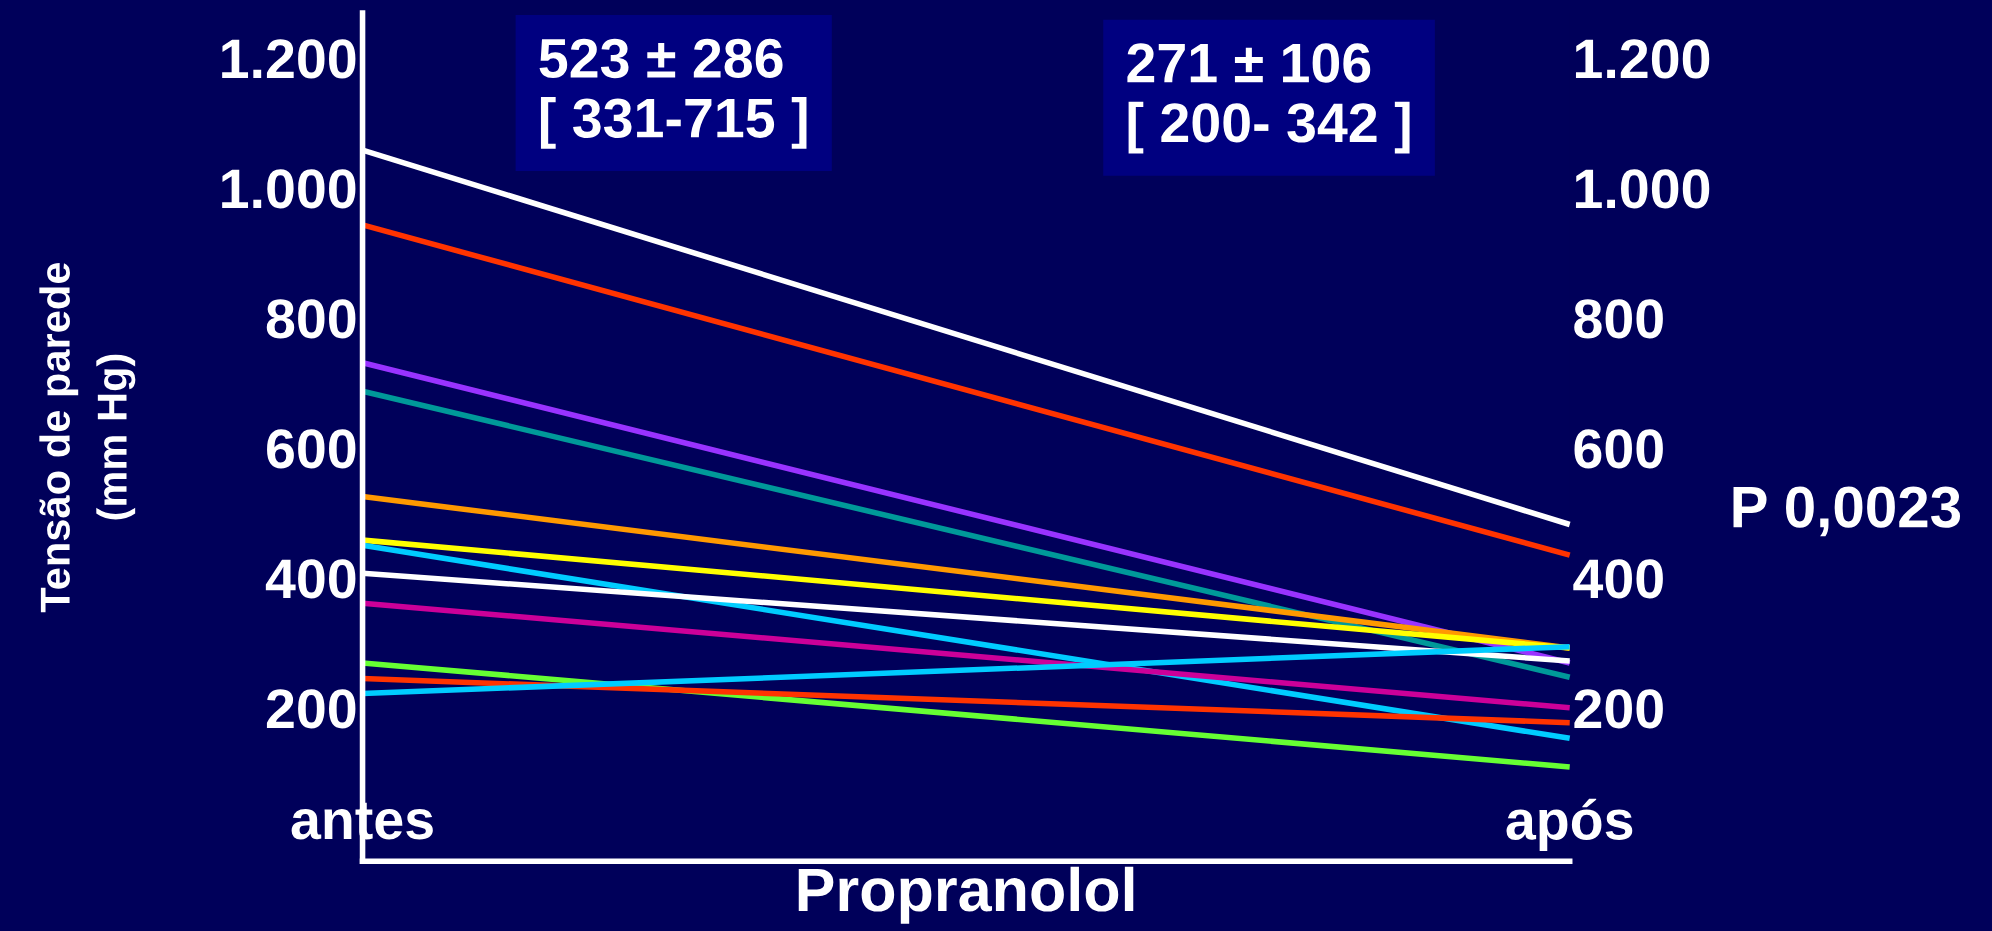 Image resolution: width=1992 pixels, height=931 pixels. What do you see at coordinates (1642, 59) in the screenshot?
I see `y2-tick-label: 1.200` at bounding box center [1642, 59].